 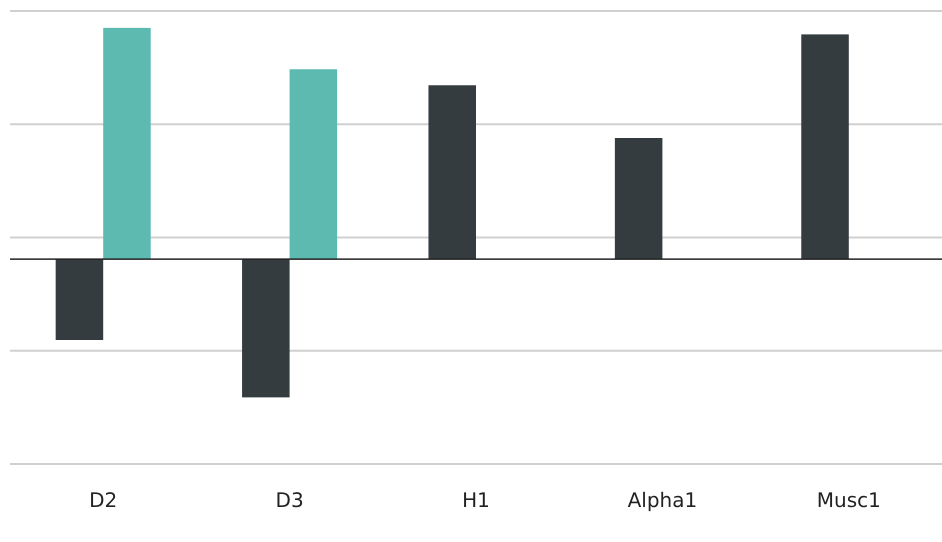 What do you see at coordinates (290, 500) in the screenshot?
I see `x-tick-label: D3` at bounding box center [290, 500].